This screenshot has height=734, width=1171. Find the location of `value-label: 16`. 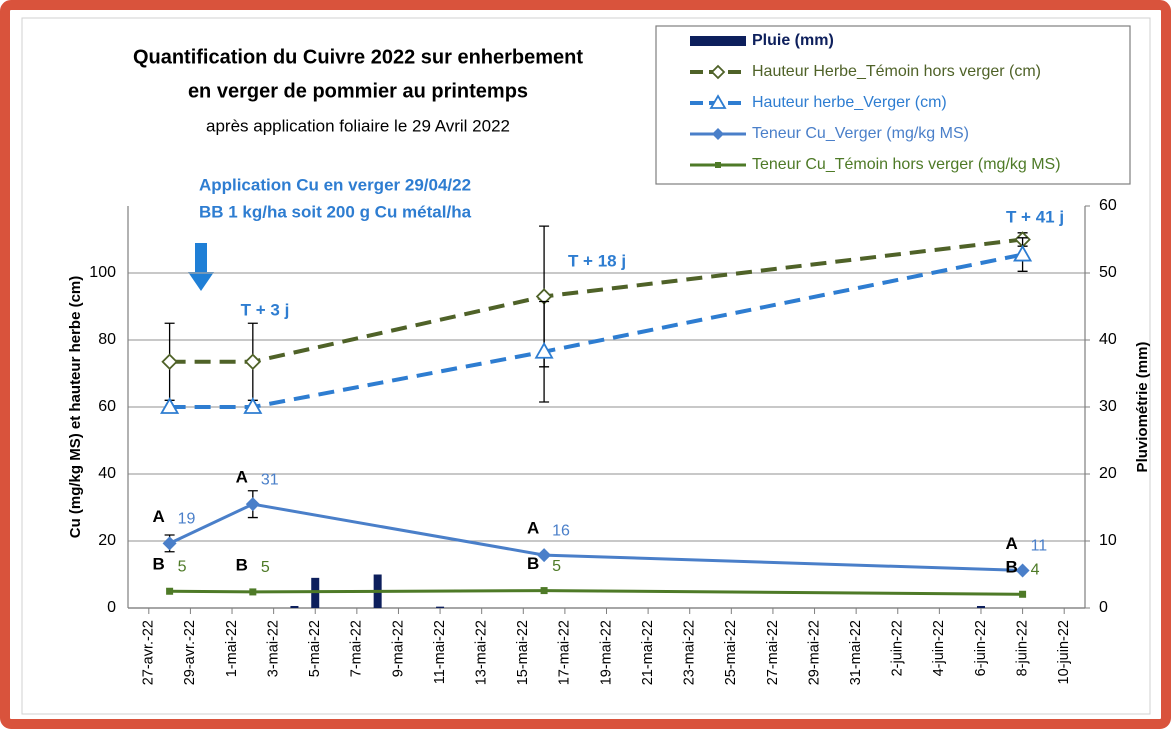

value-label: 16 is located at coordinates (561, 530).